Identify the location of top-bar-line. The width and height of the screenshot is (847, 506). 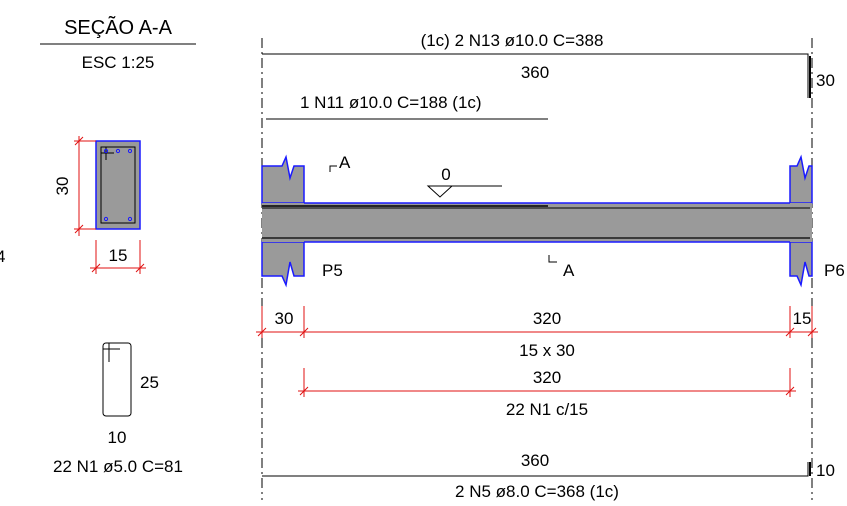
(535, 75).